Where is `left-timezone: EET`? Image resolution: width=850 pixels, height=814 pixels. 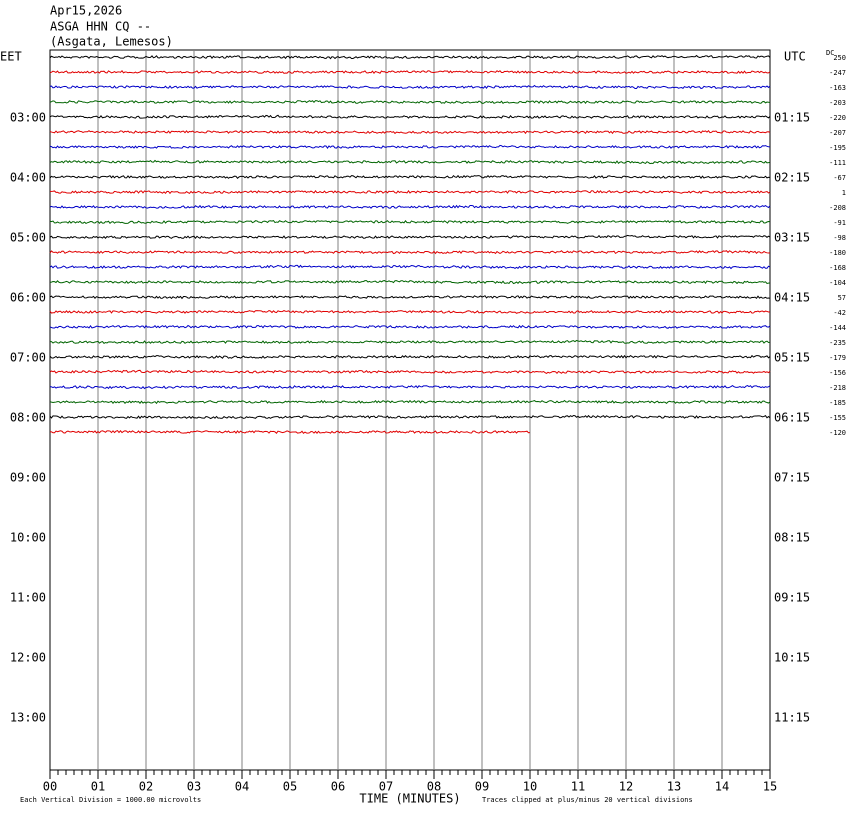
left-timezone: EET is located at coordinates (11, 57).